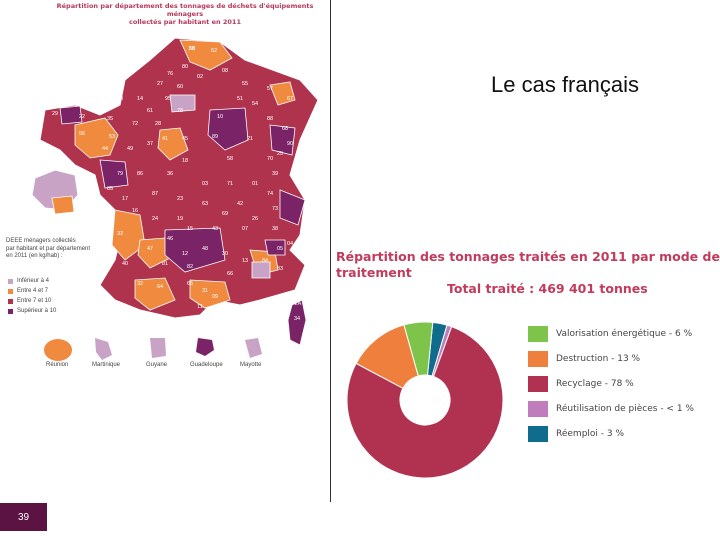 Image resolution: width=720 pixels, height=540 pixels. Describe the element at coordinates (255, 219) in the screenshot. I see `department-number-label: 26` at that location.